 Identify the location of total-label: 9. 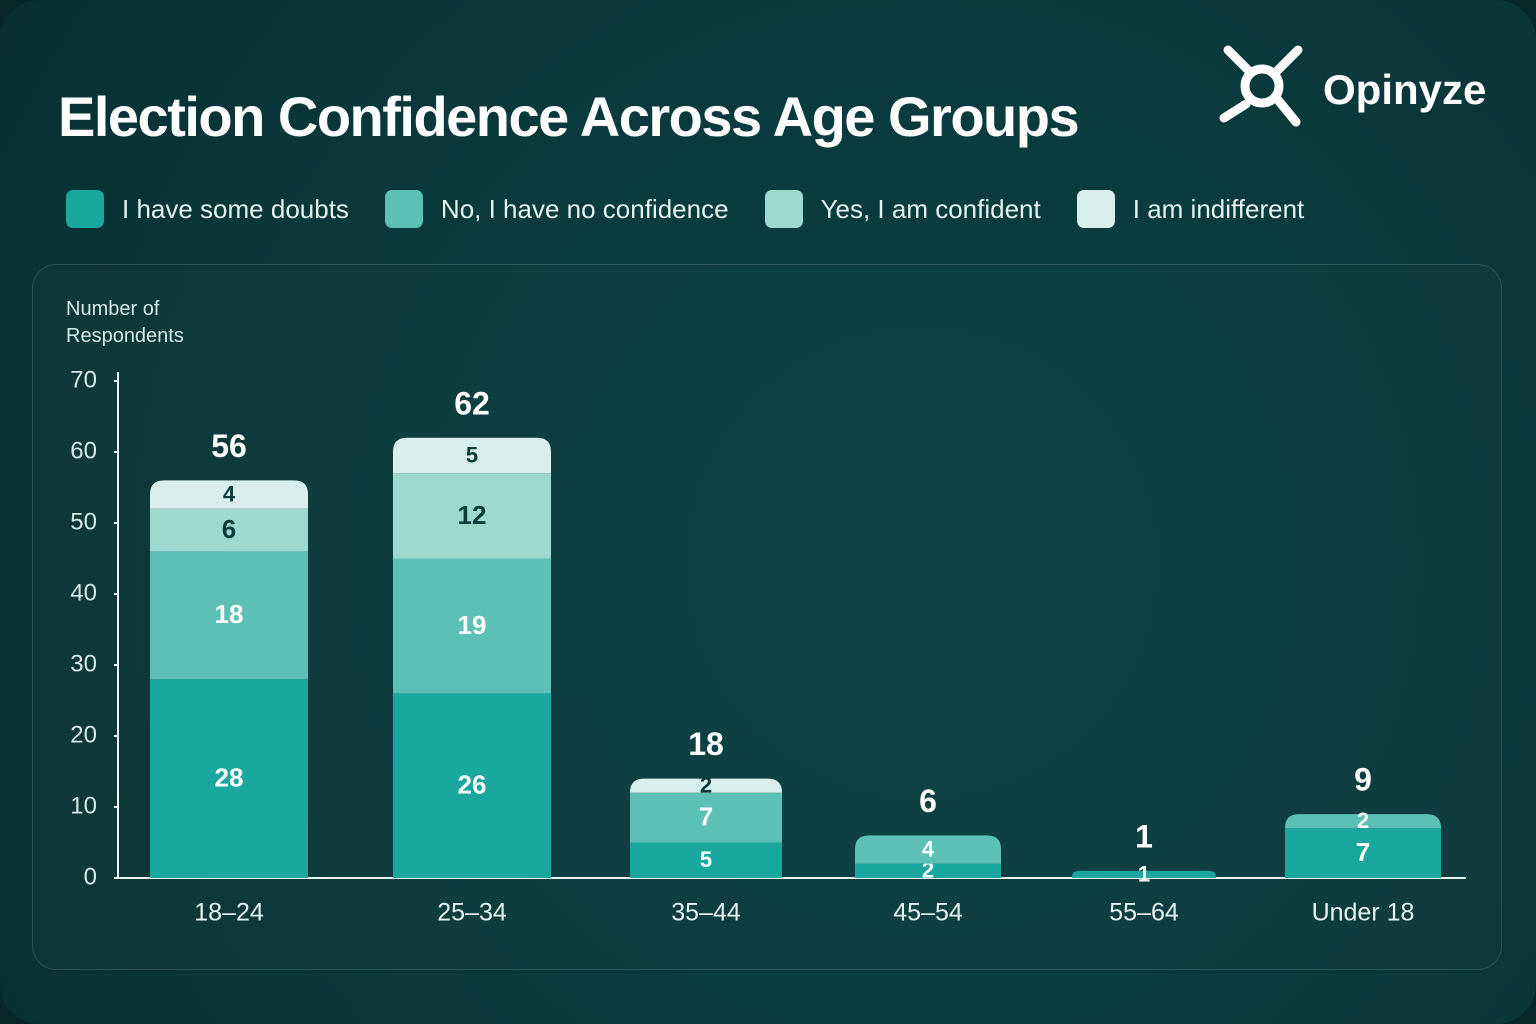
(1363, 780).